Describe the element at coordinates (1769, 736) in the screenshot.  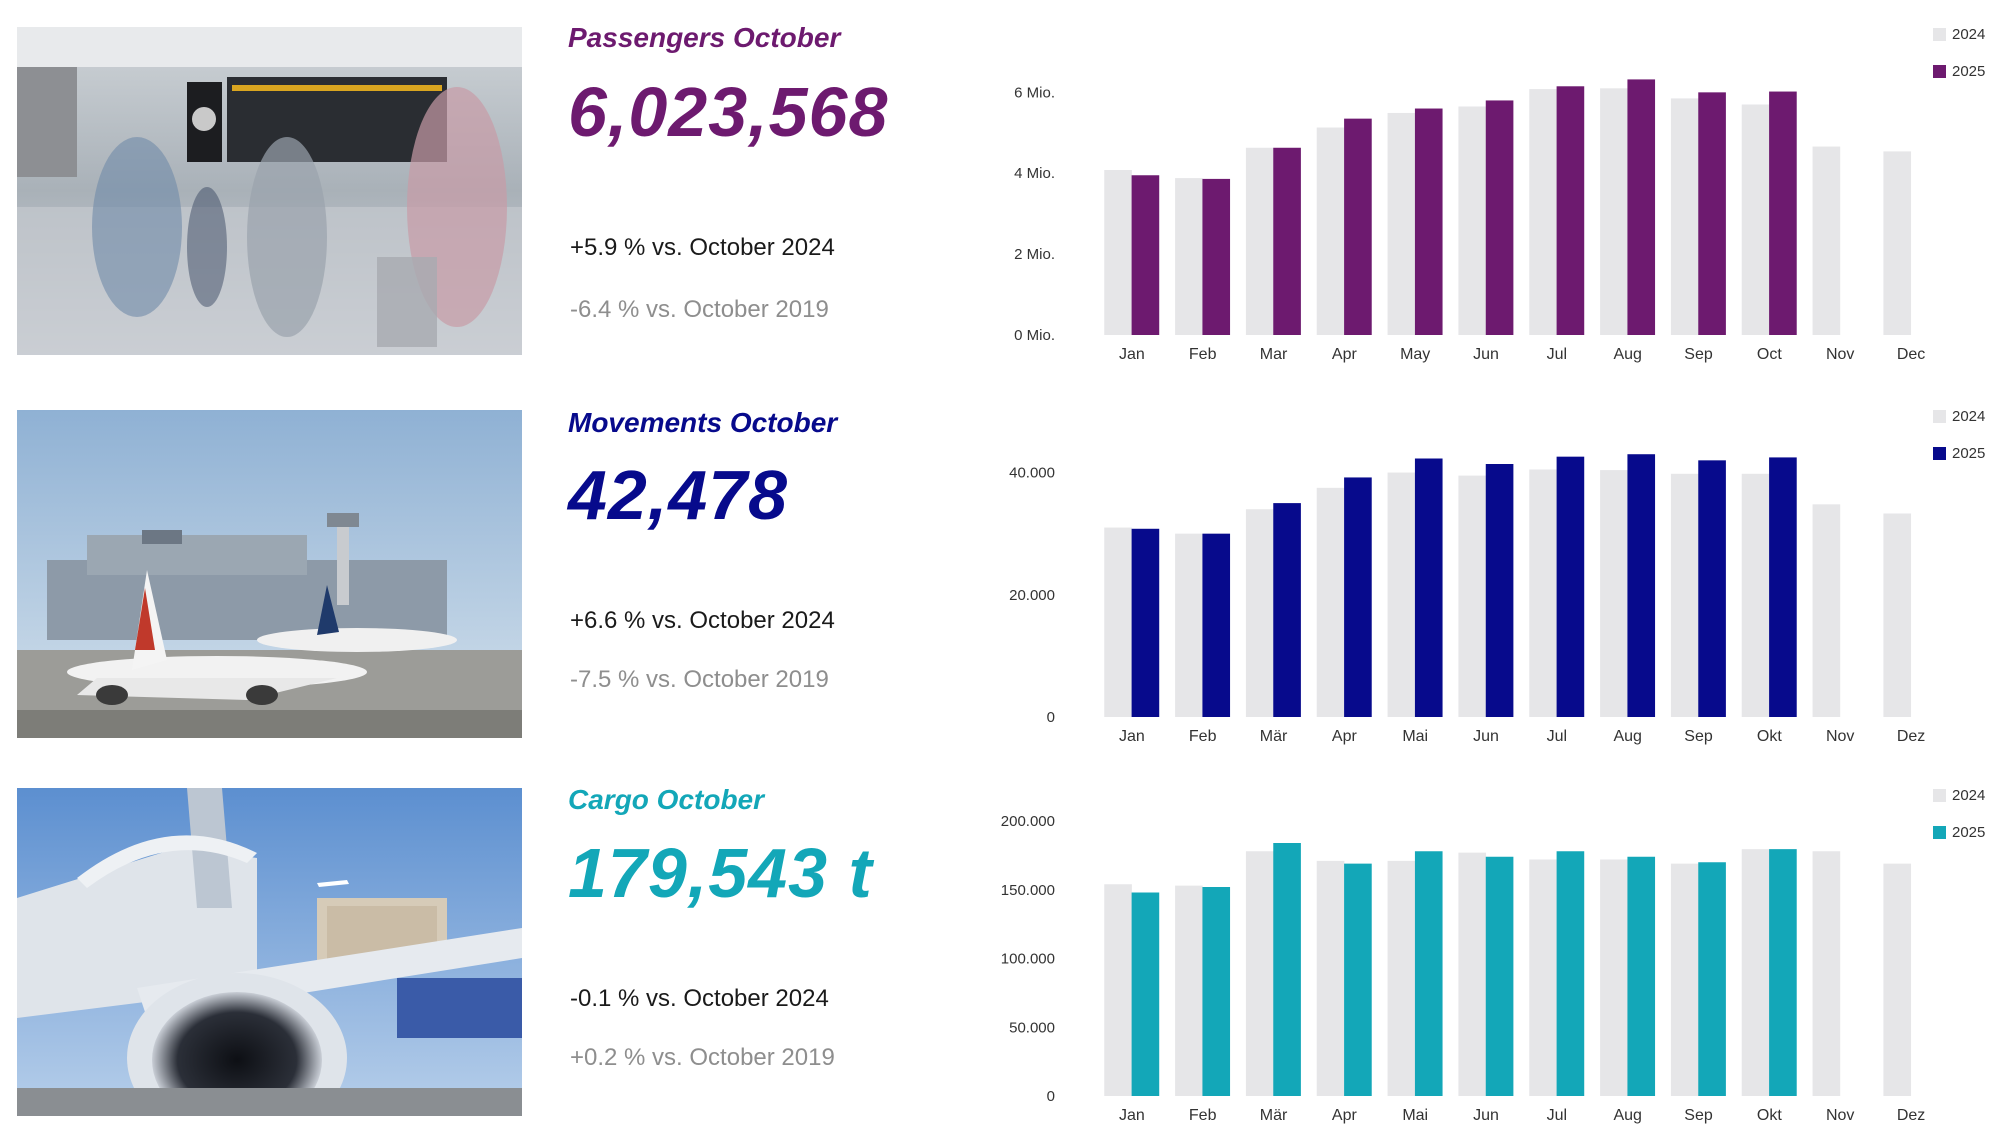
I see `x-tick-label: Okt` at that location.